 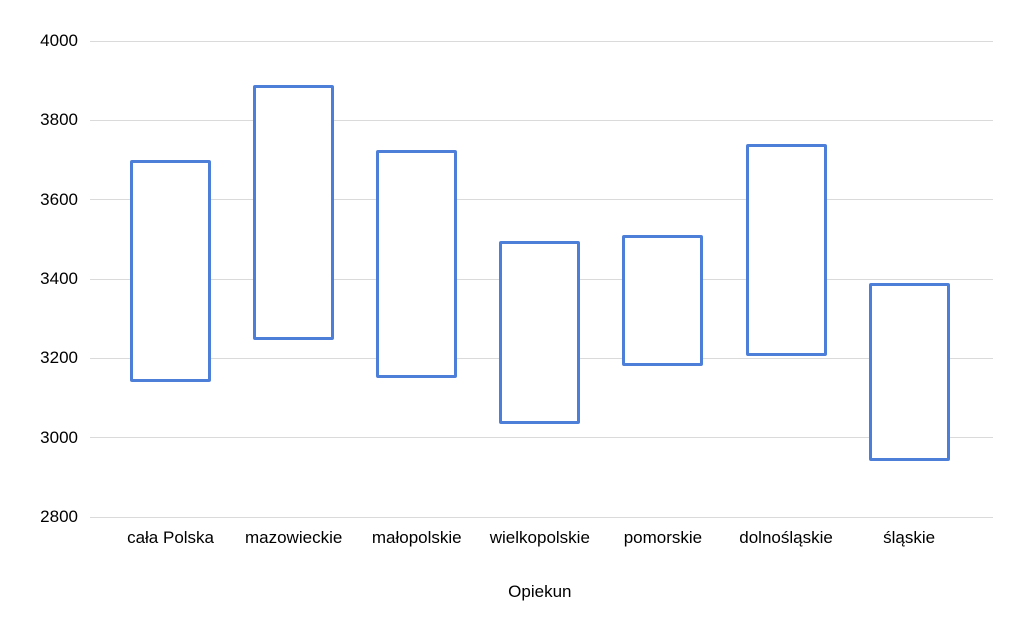 I want to click on y-tick-label-3400: 3400, so click(x=59, y=278).